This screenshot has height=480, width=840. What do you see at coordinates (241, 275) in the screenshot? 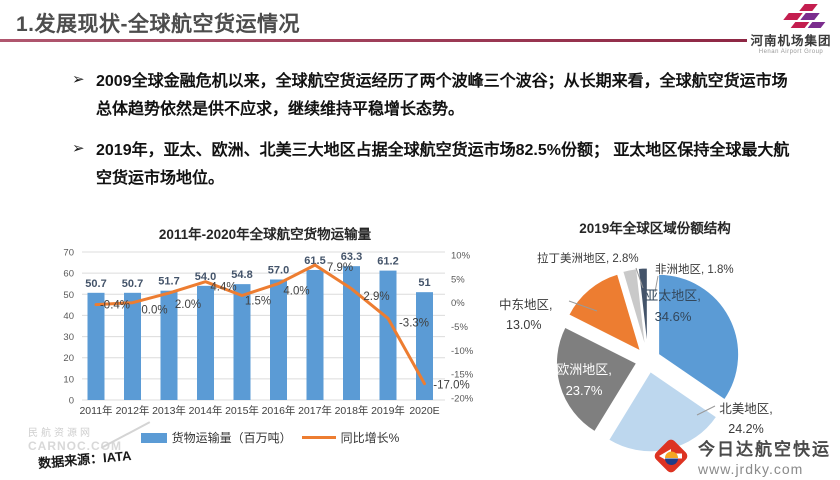
I see `bar-value-label: 54.8` at bounding box center [241, 275].